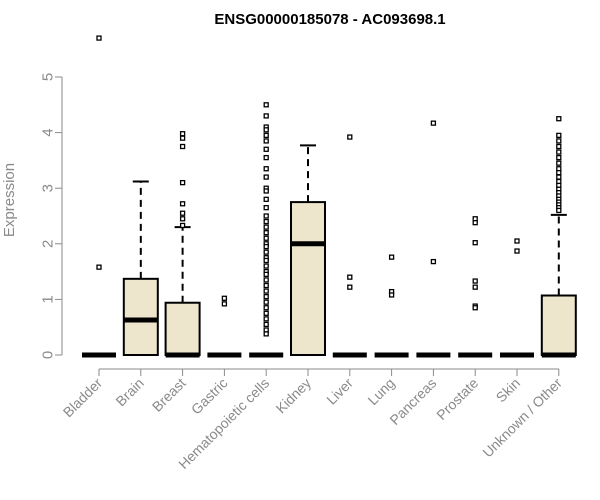 The height and width of the screenshot is (500, 600). What do you see at coordinates (48, 299) in the screenshot?
I see `y-tick-label: 1` at bounding box center [48, 299].